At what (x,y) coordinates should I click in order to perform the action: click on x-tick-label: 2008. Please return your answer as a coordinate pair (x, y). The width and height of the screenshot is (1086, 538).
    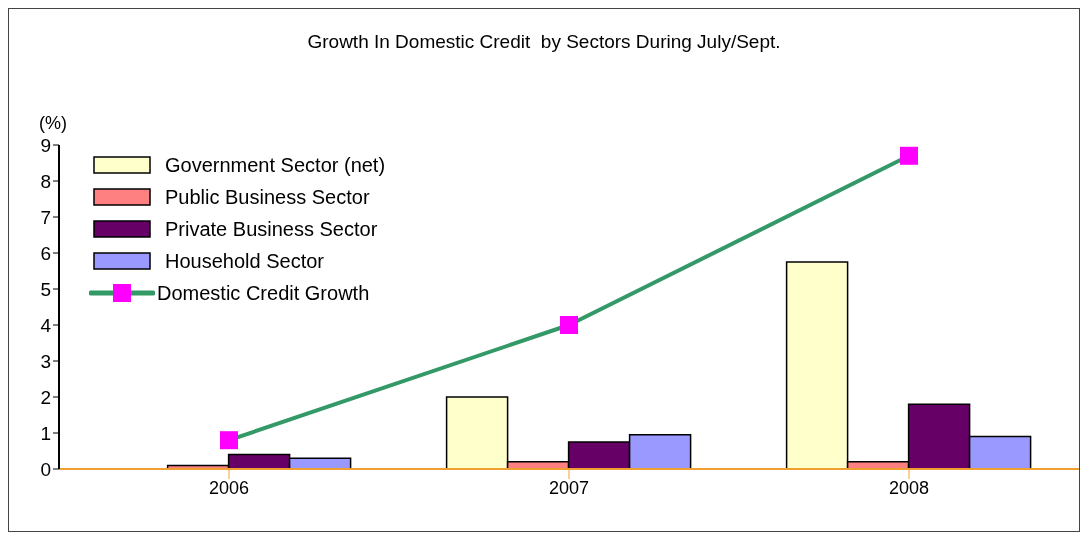
    Looking at the image, I should click on (909, 487).